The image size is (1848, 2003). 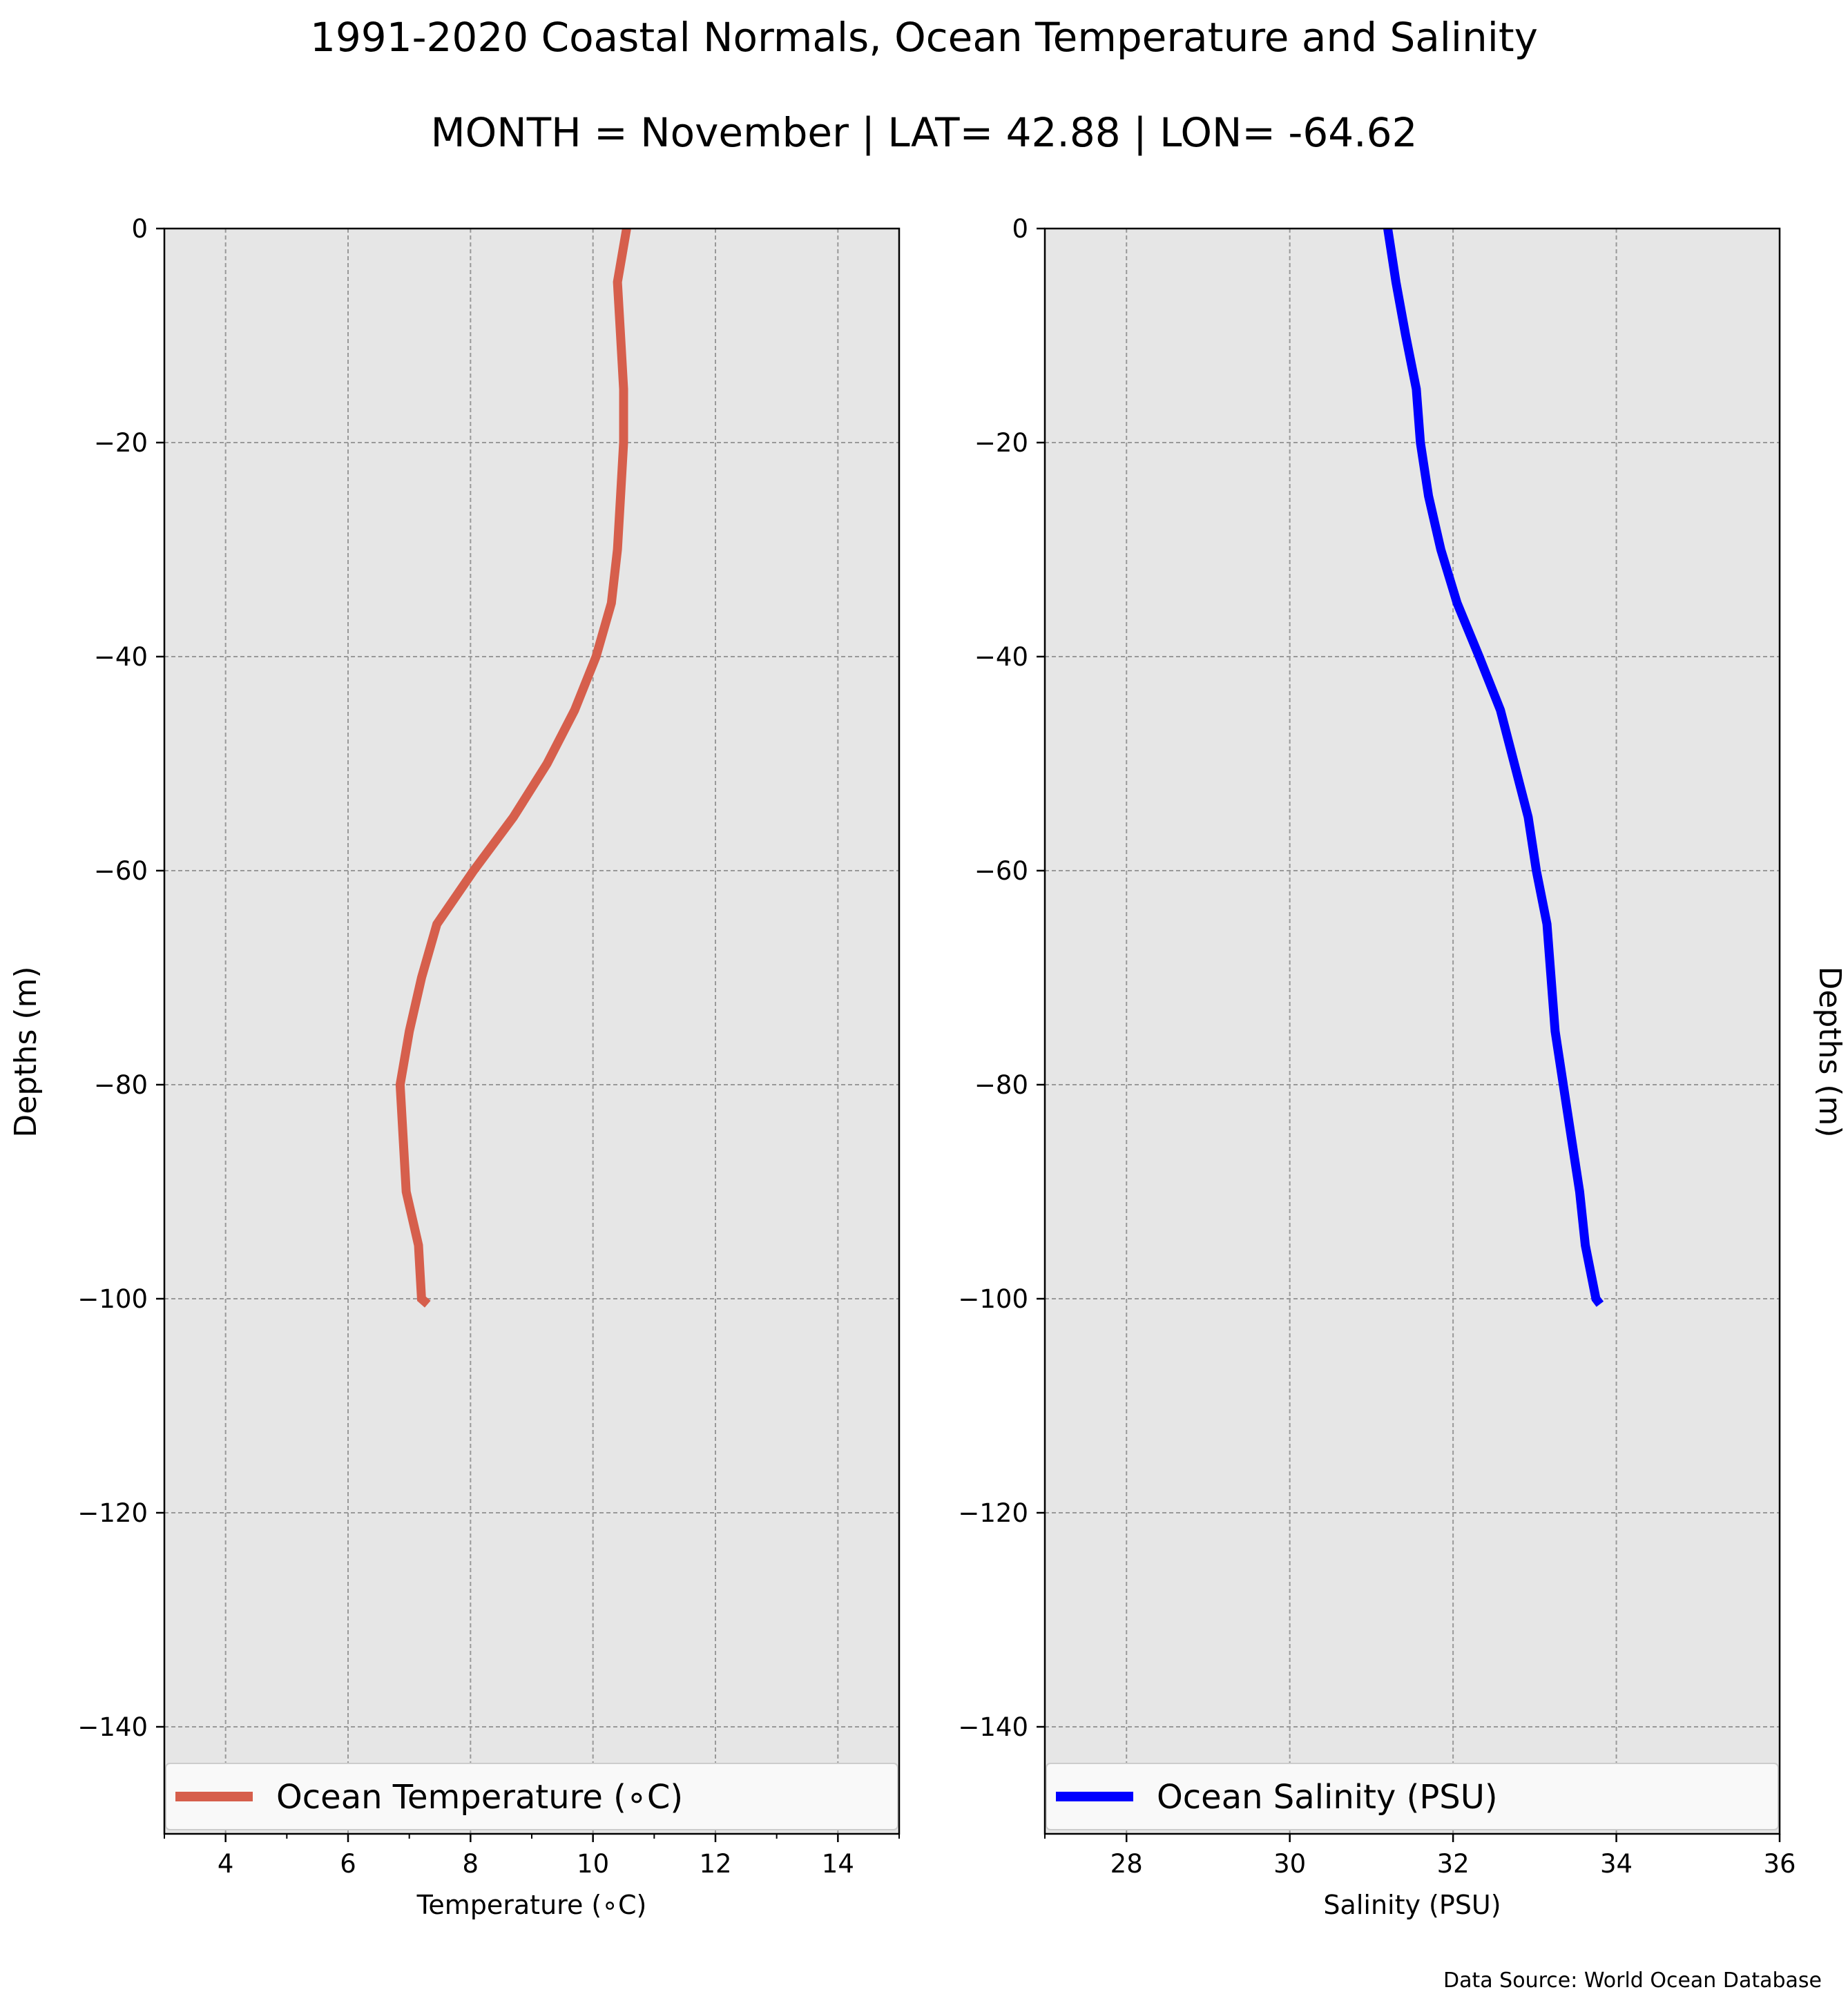 I want to click on salinity-legend: Ocean Salinity (PSU), so click(x=1412, y=1797).